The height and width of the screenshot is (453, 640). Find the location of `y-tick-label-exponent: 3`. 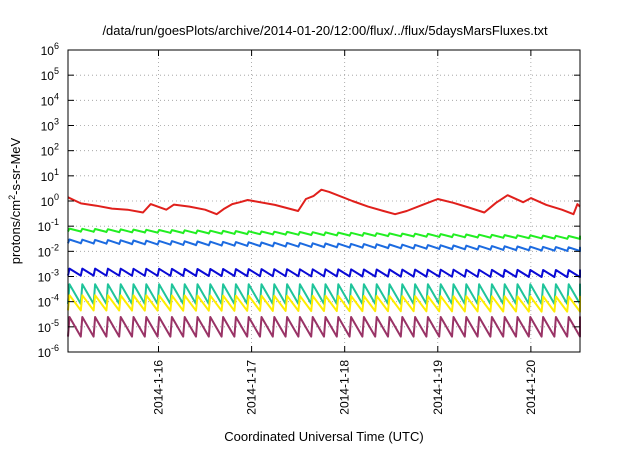

y-tick-label-exponent: 3 is located at coordinates (56, 122).